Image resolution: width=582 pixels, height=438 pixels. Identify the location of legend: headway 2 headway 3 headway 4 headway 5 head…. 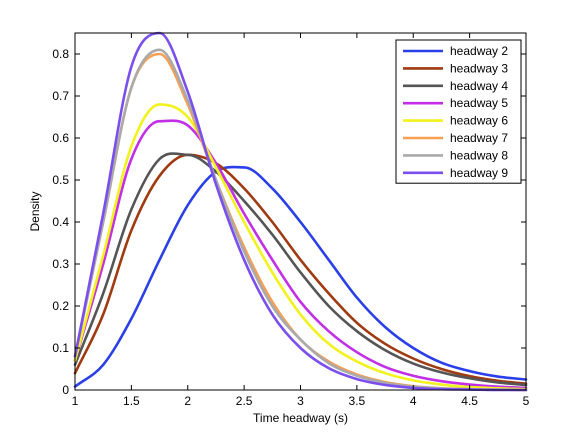
(458, 111).